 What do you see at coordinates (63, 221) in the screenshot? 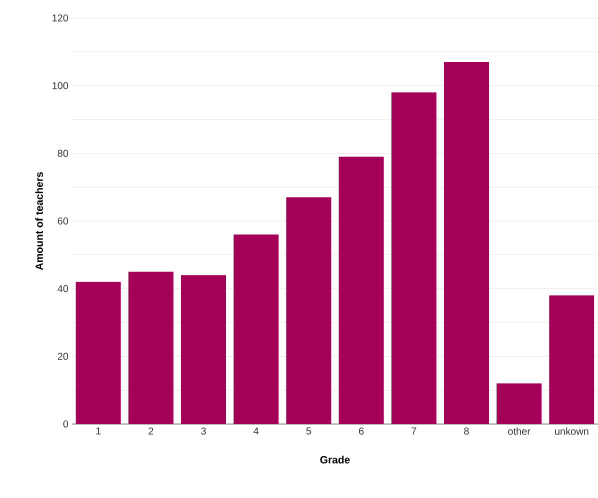
I see `y-tick-label: 60` at bounding box center [63, 221].